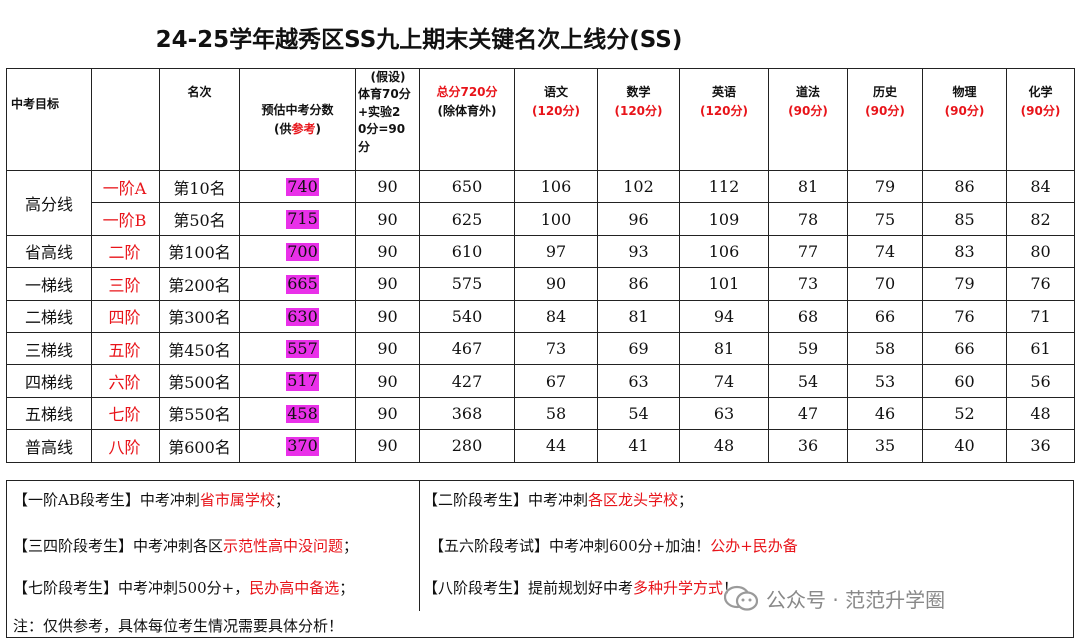 Image resolution: width=1080 pixels, height=642 pixels. I want to click on chemistry-cell: 61, so click(1040, 348).